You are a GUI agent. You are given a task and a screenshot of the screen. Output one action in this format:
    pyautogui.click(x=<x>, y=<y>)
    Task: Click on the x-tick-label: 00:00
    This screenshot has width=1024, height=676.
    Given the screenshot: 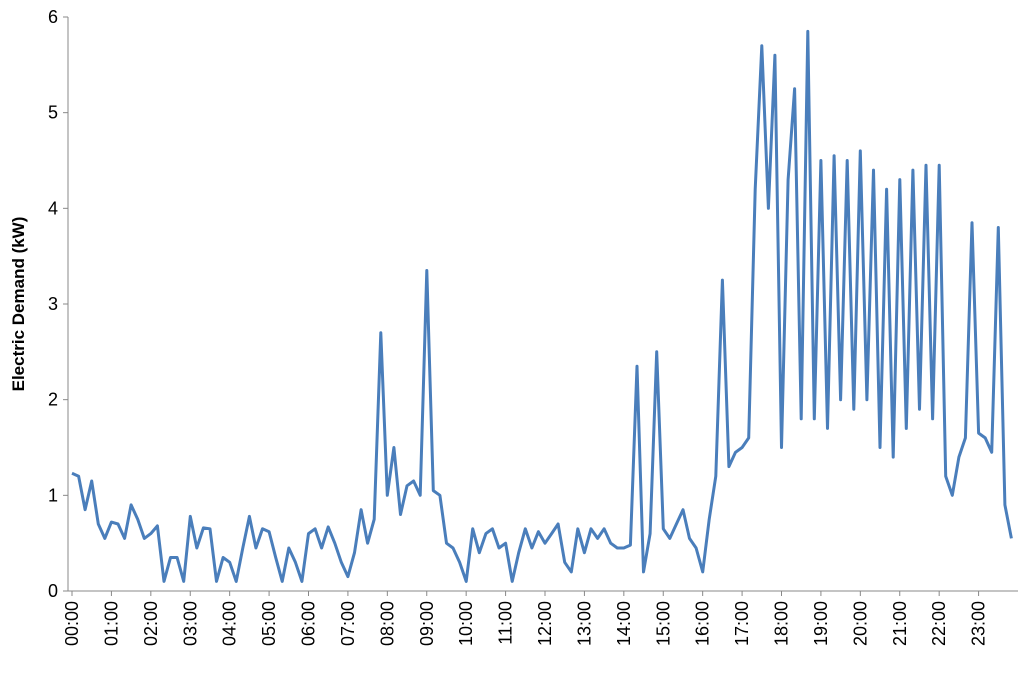 What is the action you would take?
    pyautogui.click(x=72, y=623)
    